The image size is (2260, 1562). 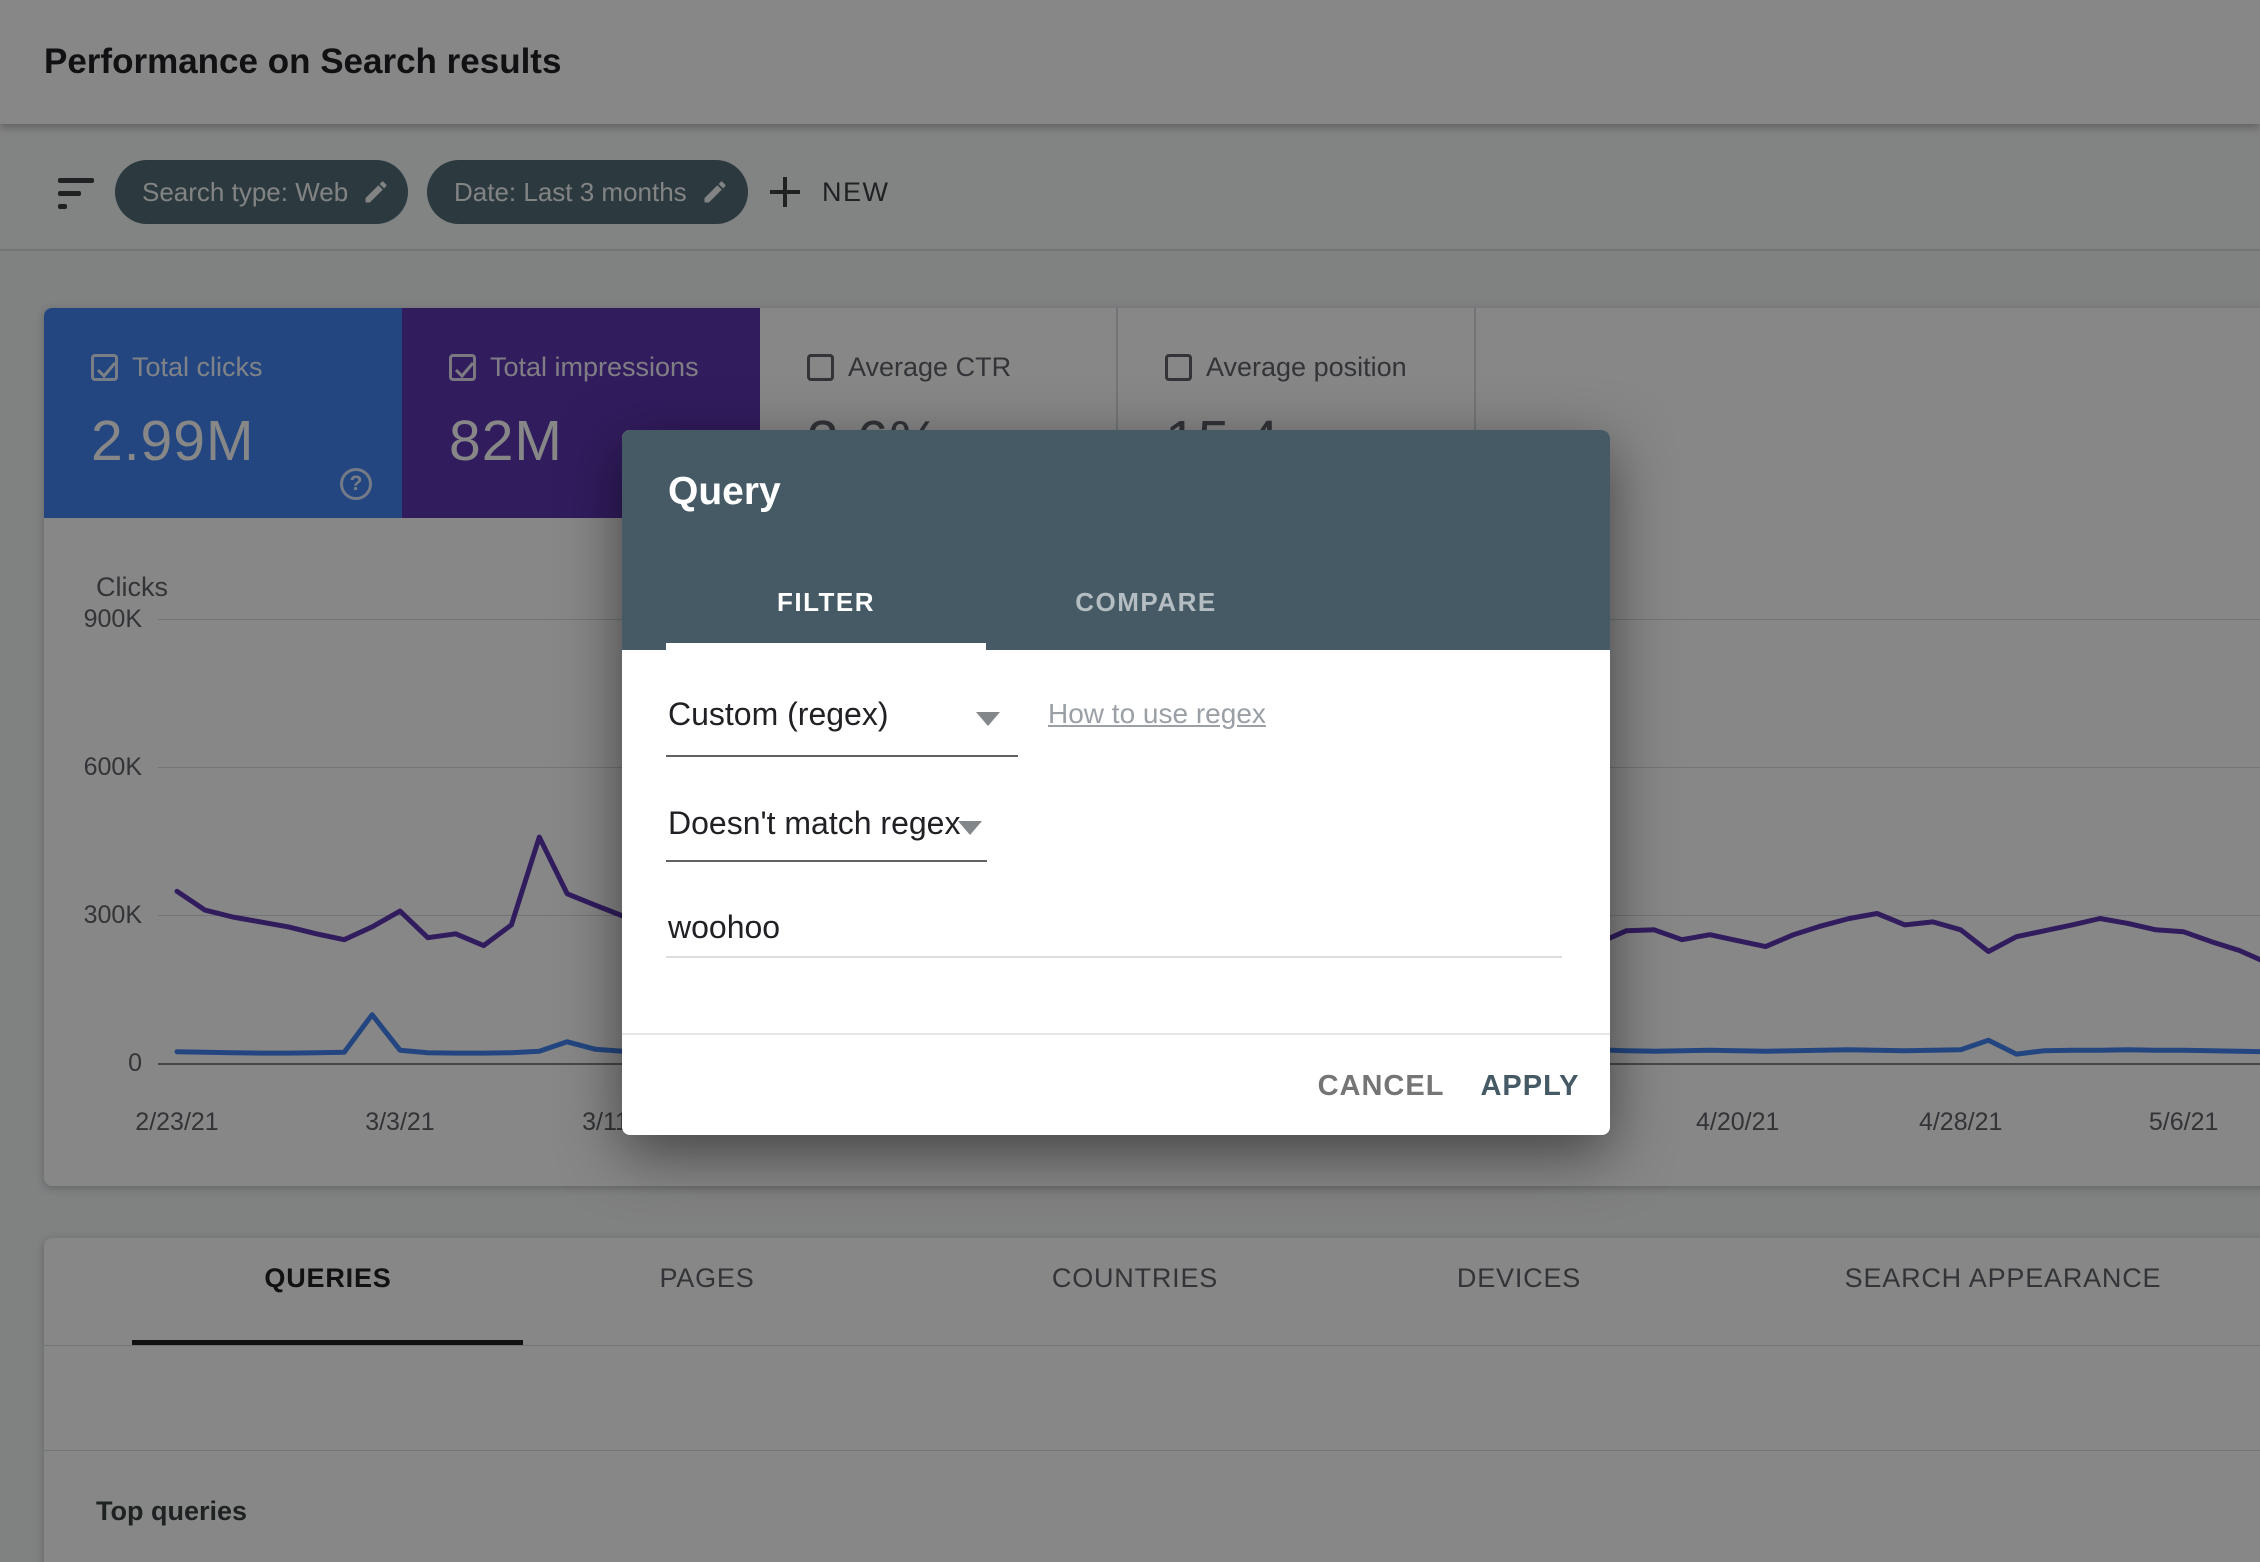 What do you see at coordinates (112, 619) in the screenshot?
I see `y-tick-label: 900K` at bounding box center [112, 619].